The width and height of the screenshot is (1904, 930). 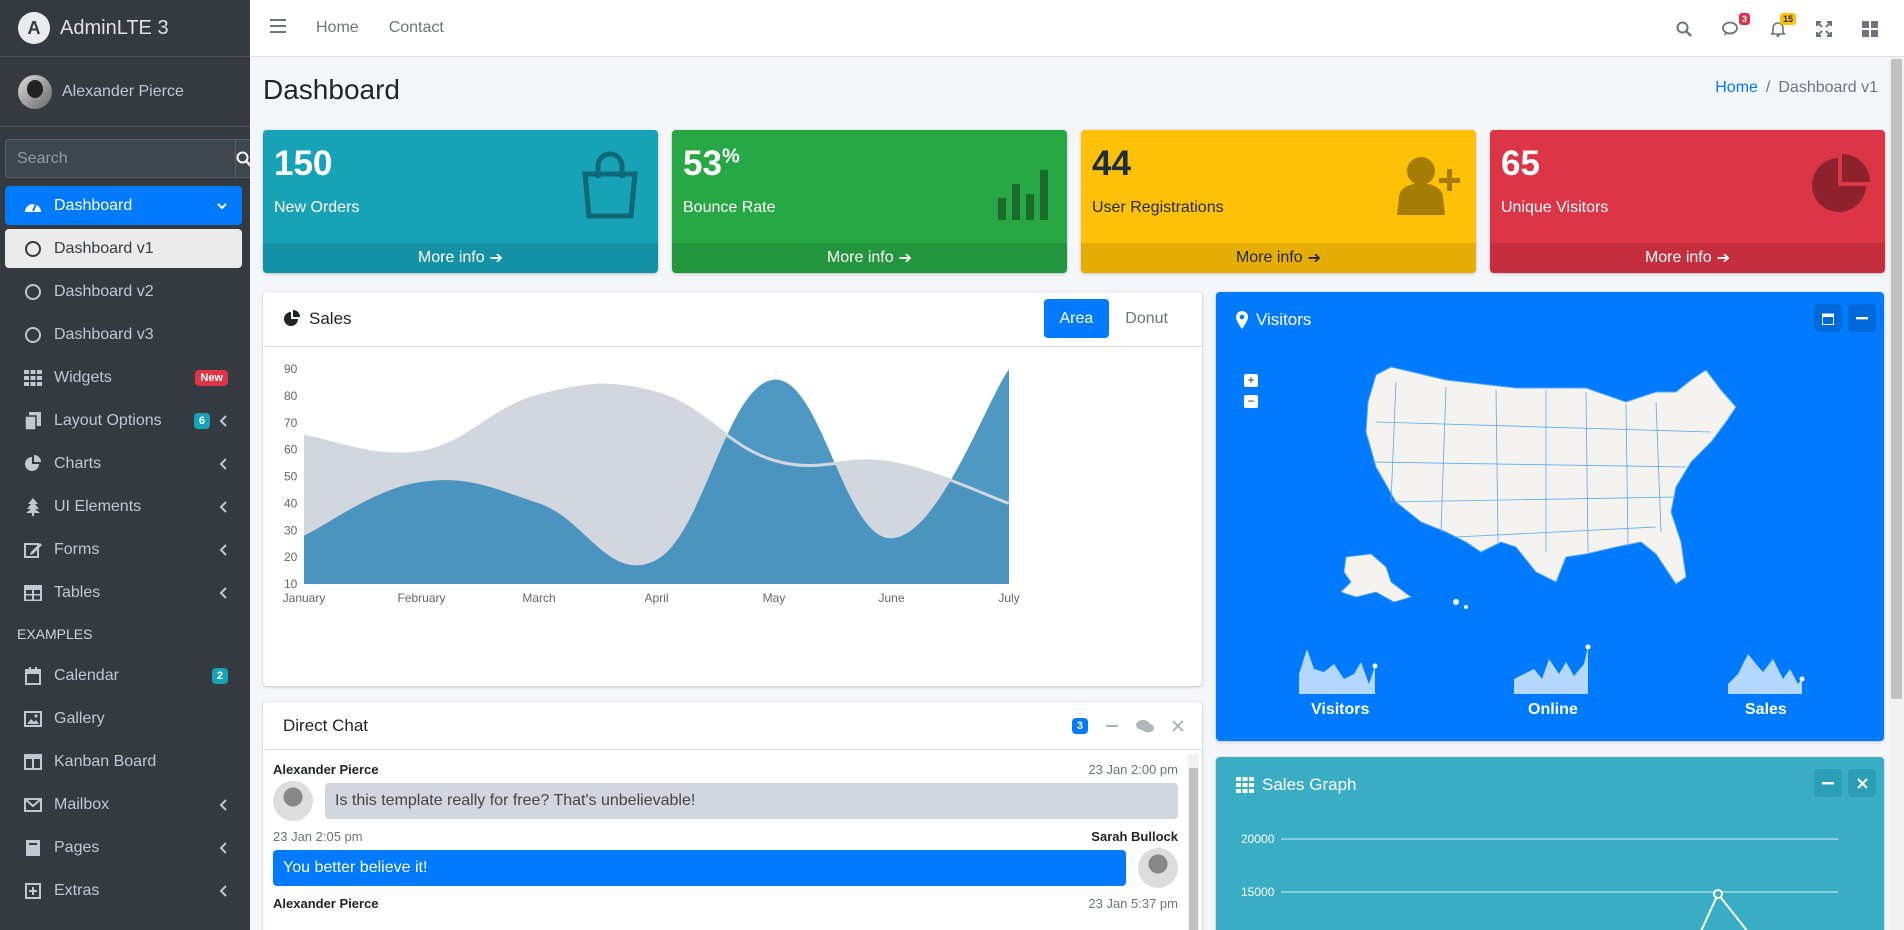 What do you see at coordinates (725, 903) in the screenshot?
I see `chat-message-header: Alexander Pierce 23 Jan 5:37 pm` at bounding box center [725, 903].